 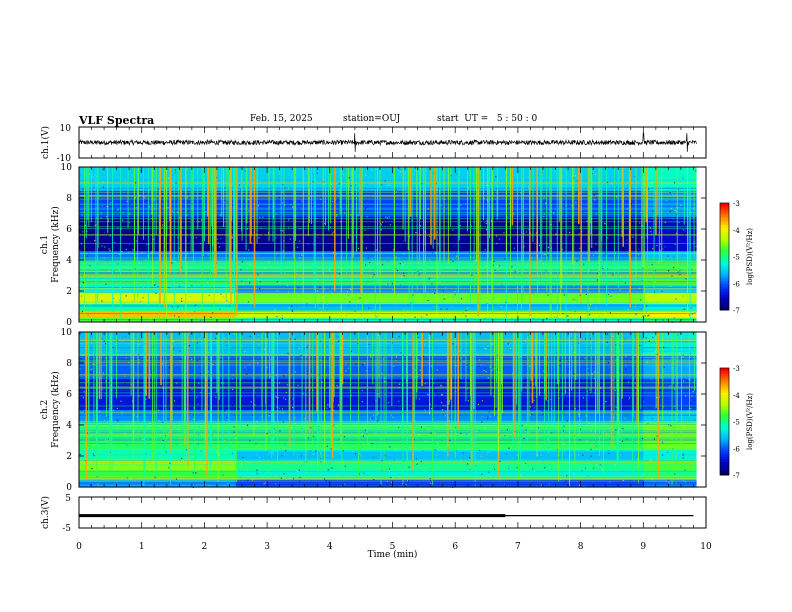 I want to click on ch2-narrowband-line, so click(x=388, y=449).